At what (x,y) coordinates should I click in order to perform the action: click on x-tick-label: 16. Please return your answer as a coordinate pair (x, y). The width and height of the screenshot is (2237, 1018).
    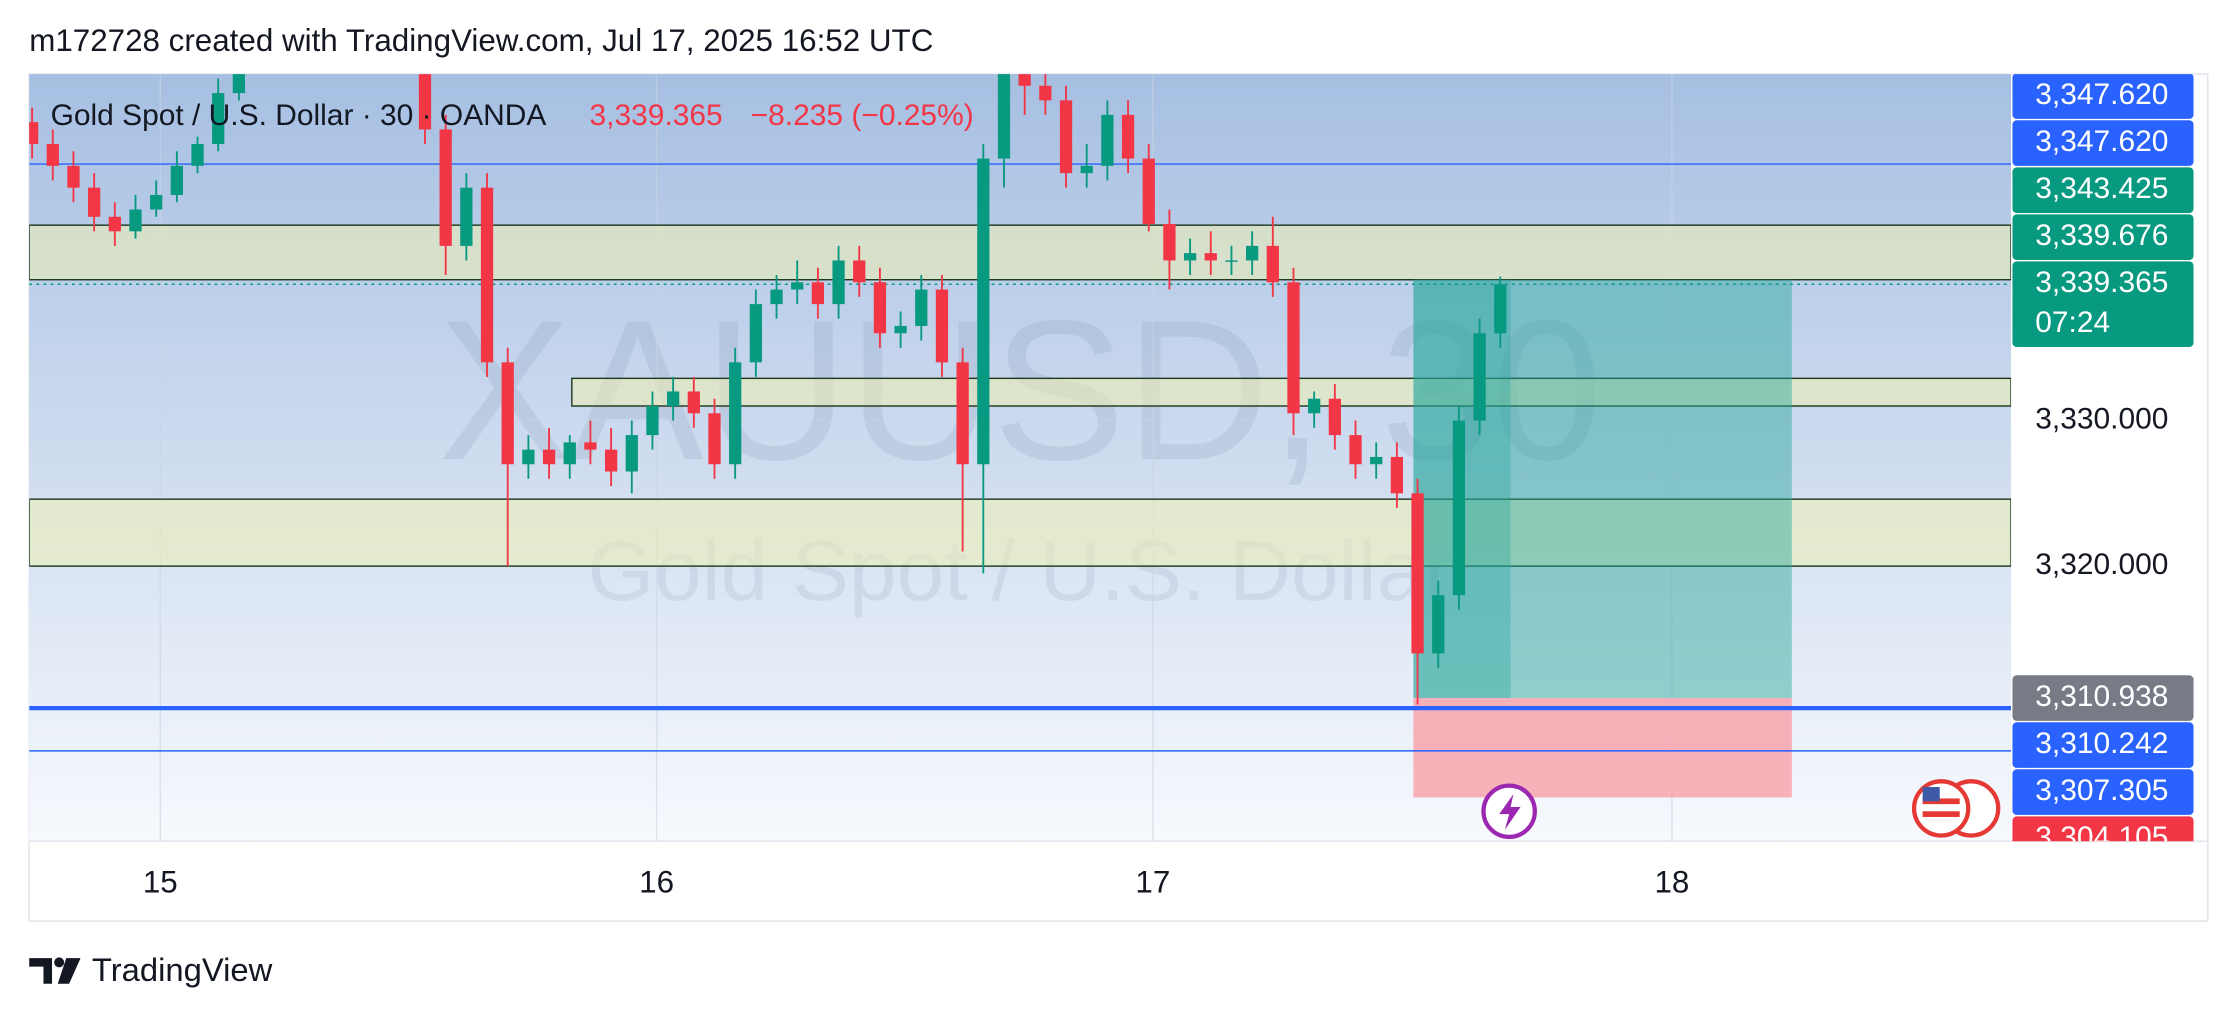
    Looking at the image, I should click on (656, 881).